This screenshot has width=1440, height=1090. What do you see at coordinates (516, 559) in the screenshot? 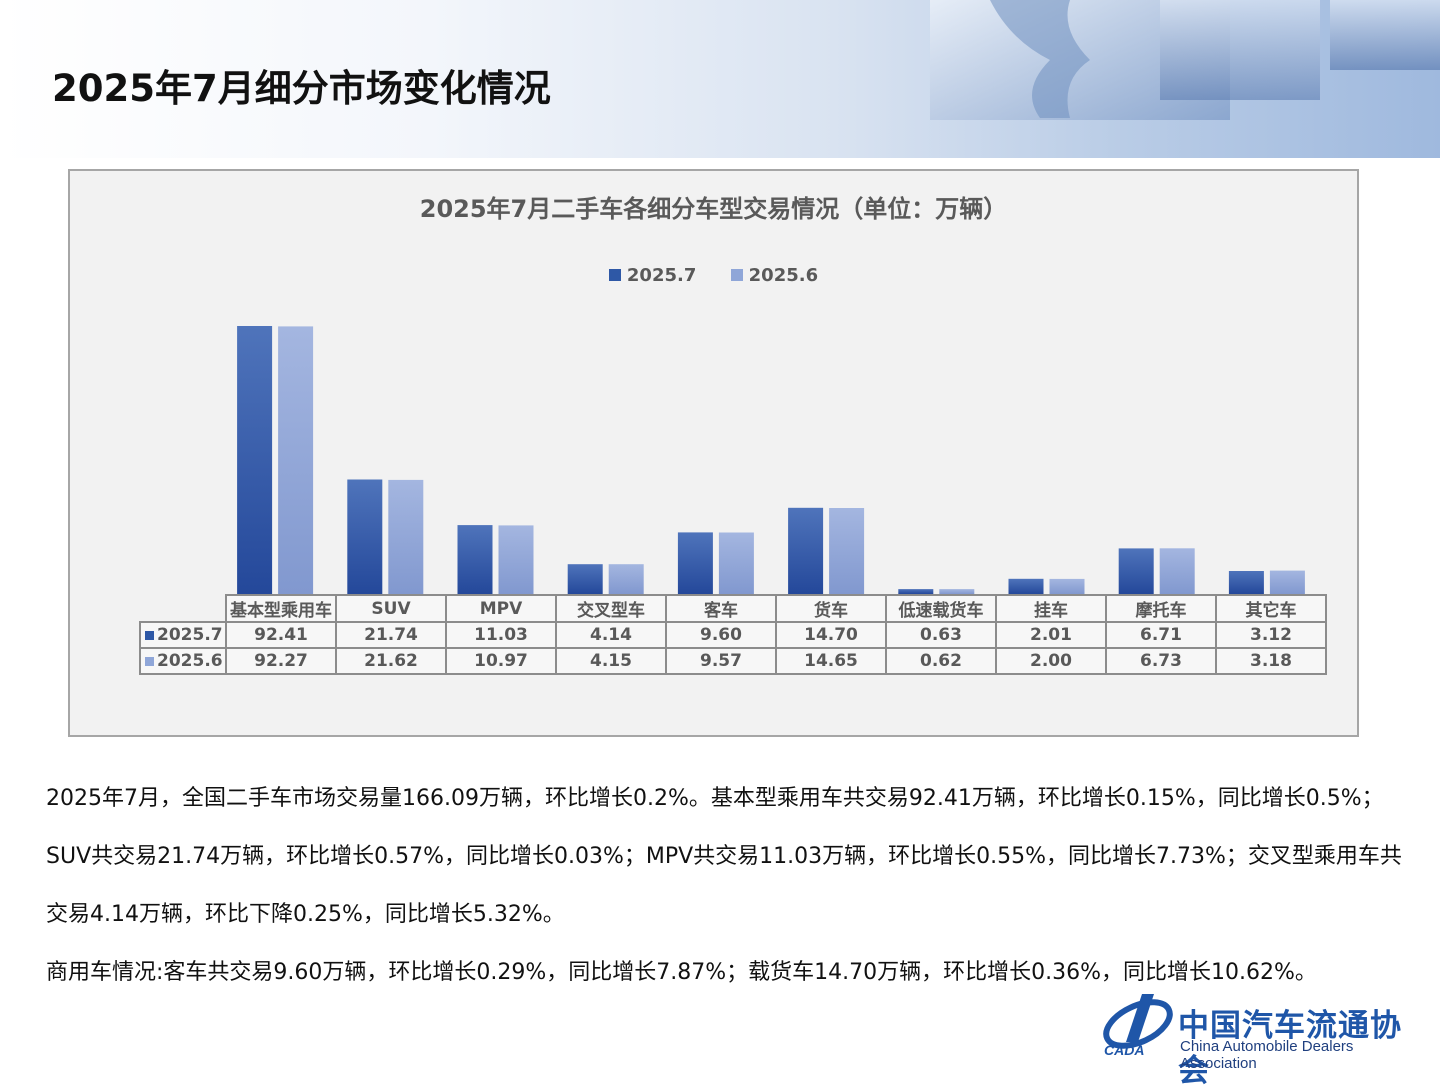
I see `bar-2025.6-2` at bounding box center [516, 559].